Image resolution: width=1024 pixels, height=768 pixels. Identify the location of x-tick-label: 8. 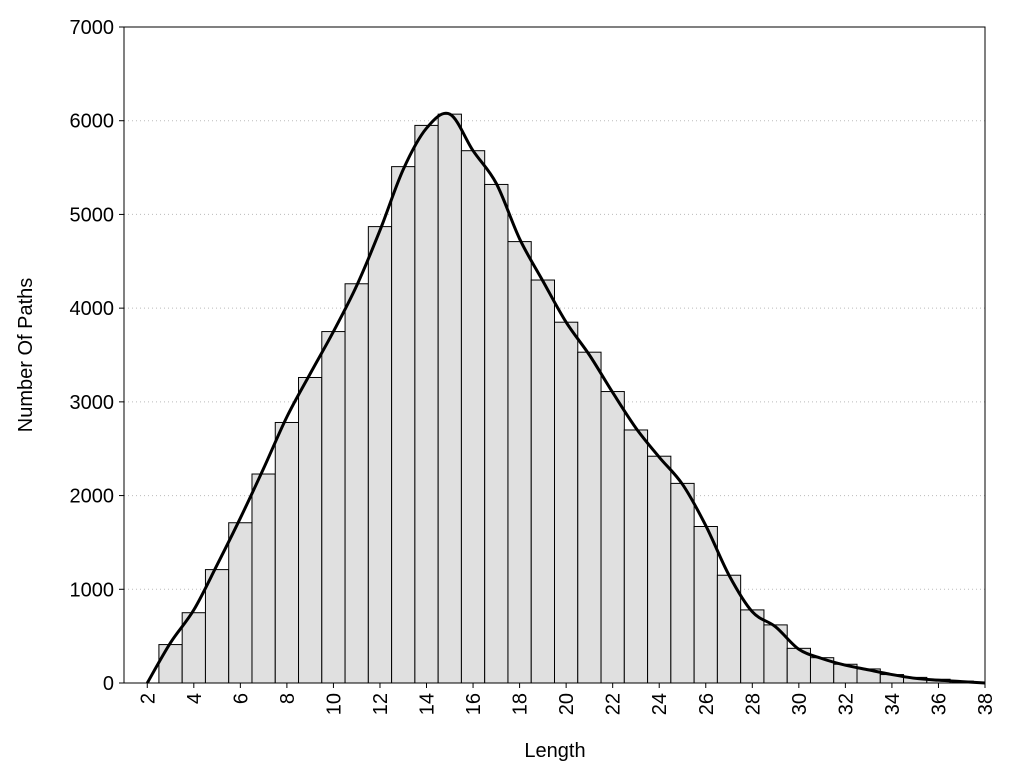
(288, 698).